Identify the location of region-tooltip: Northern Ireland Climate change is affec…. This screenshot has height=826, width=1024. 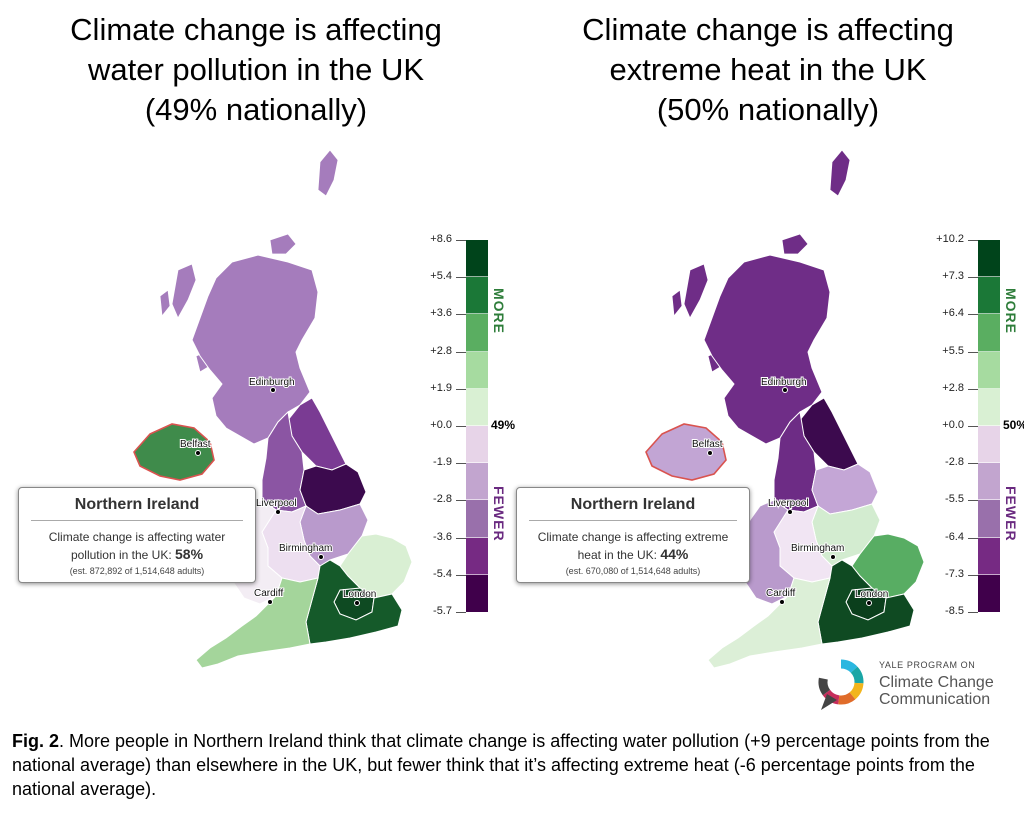
(137, 535).